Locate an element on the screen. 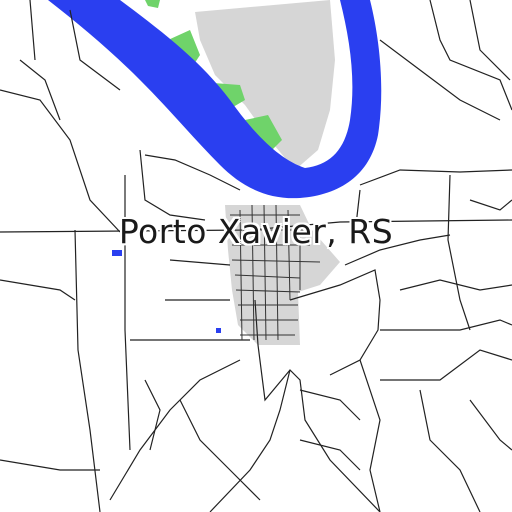 The height and width of the screenshot is (512, 512). urban-area-island is located at coordinates (265, 85).